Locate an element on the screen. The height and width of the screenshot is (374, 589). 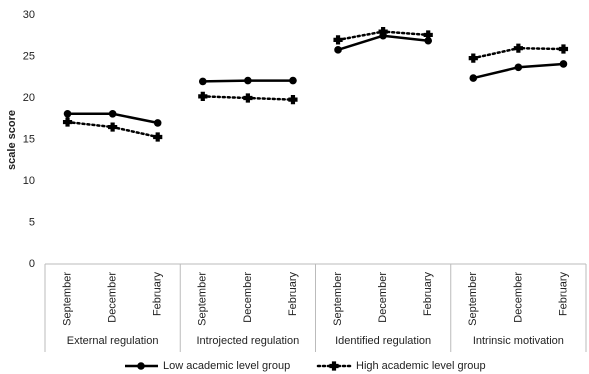
y-tick-label: 25 is located at coordinates (29, 56).